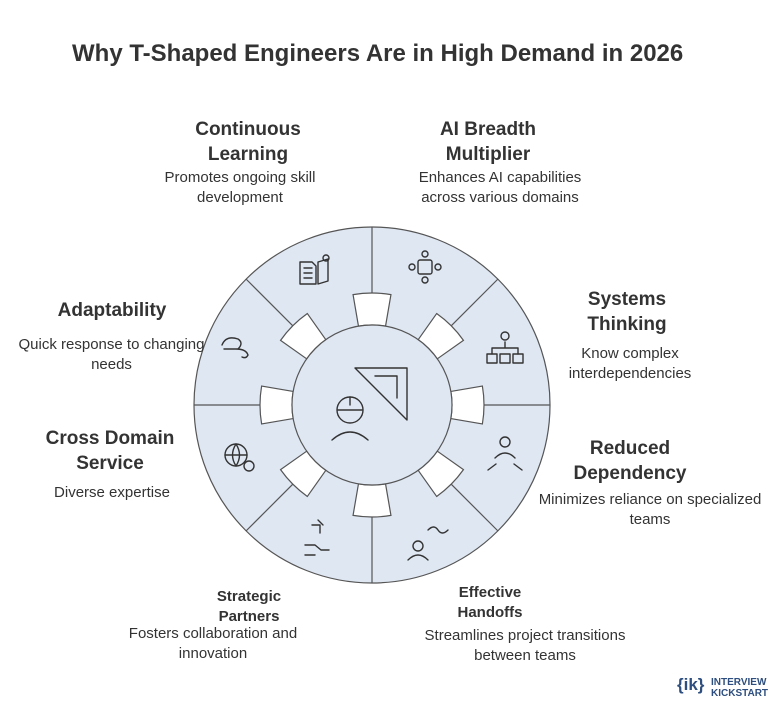 This screenshot has width=780, height=708. I want to click on item-title: Strategic Partners, so click(249, 606).